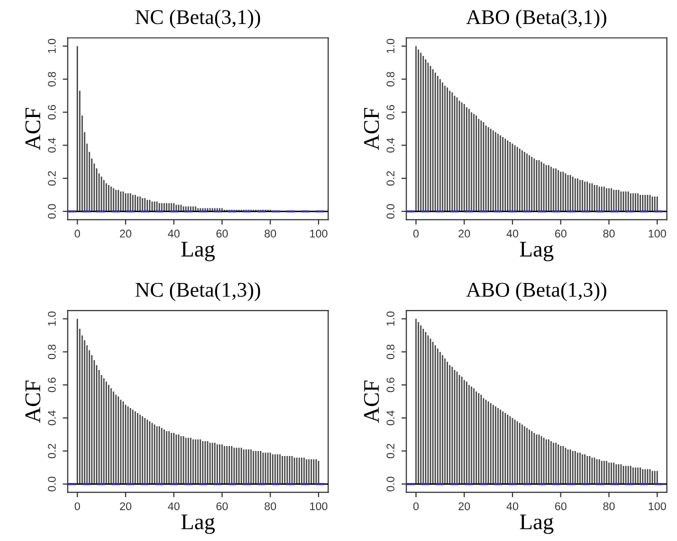 This screenshot has width=677, height=541. Describe the element at coordinates (536, 19) in the screenshot. I see `chart-title: ABO (Beta(3,1))` at that location.